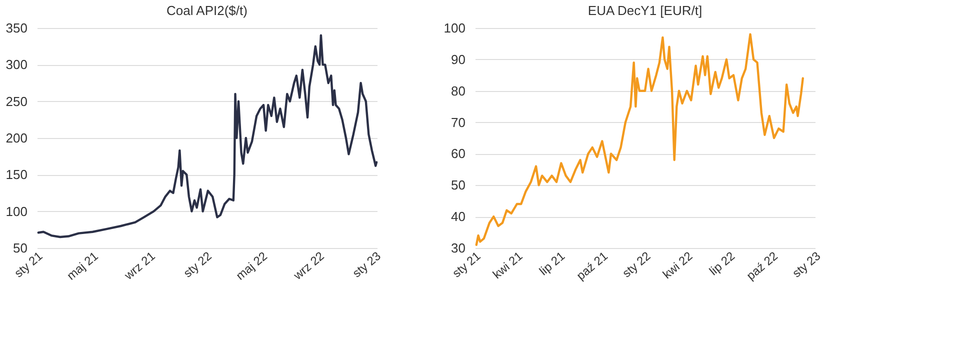 The height and width of the screenshot is (346, 964). What do you see at coordinates (458, 90) in the screenshot?
I see `y-tick-label: 80` at bounding box center [458, 90].